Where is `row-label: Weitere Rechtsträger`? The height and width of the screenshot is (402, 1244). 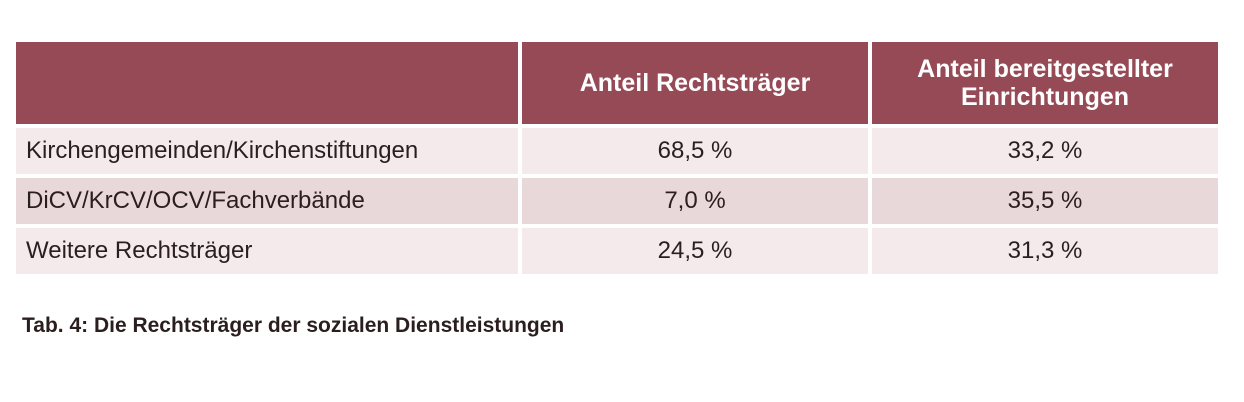
row-label: Weitere Rechtsträger is located at coordinates (267, 251).